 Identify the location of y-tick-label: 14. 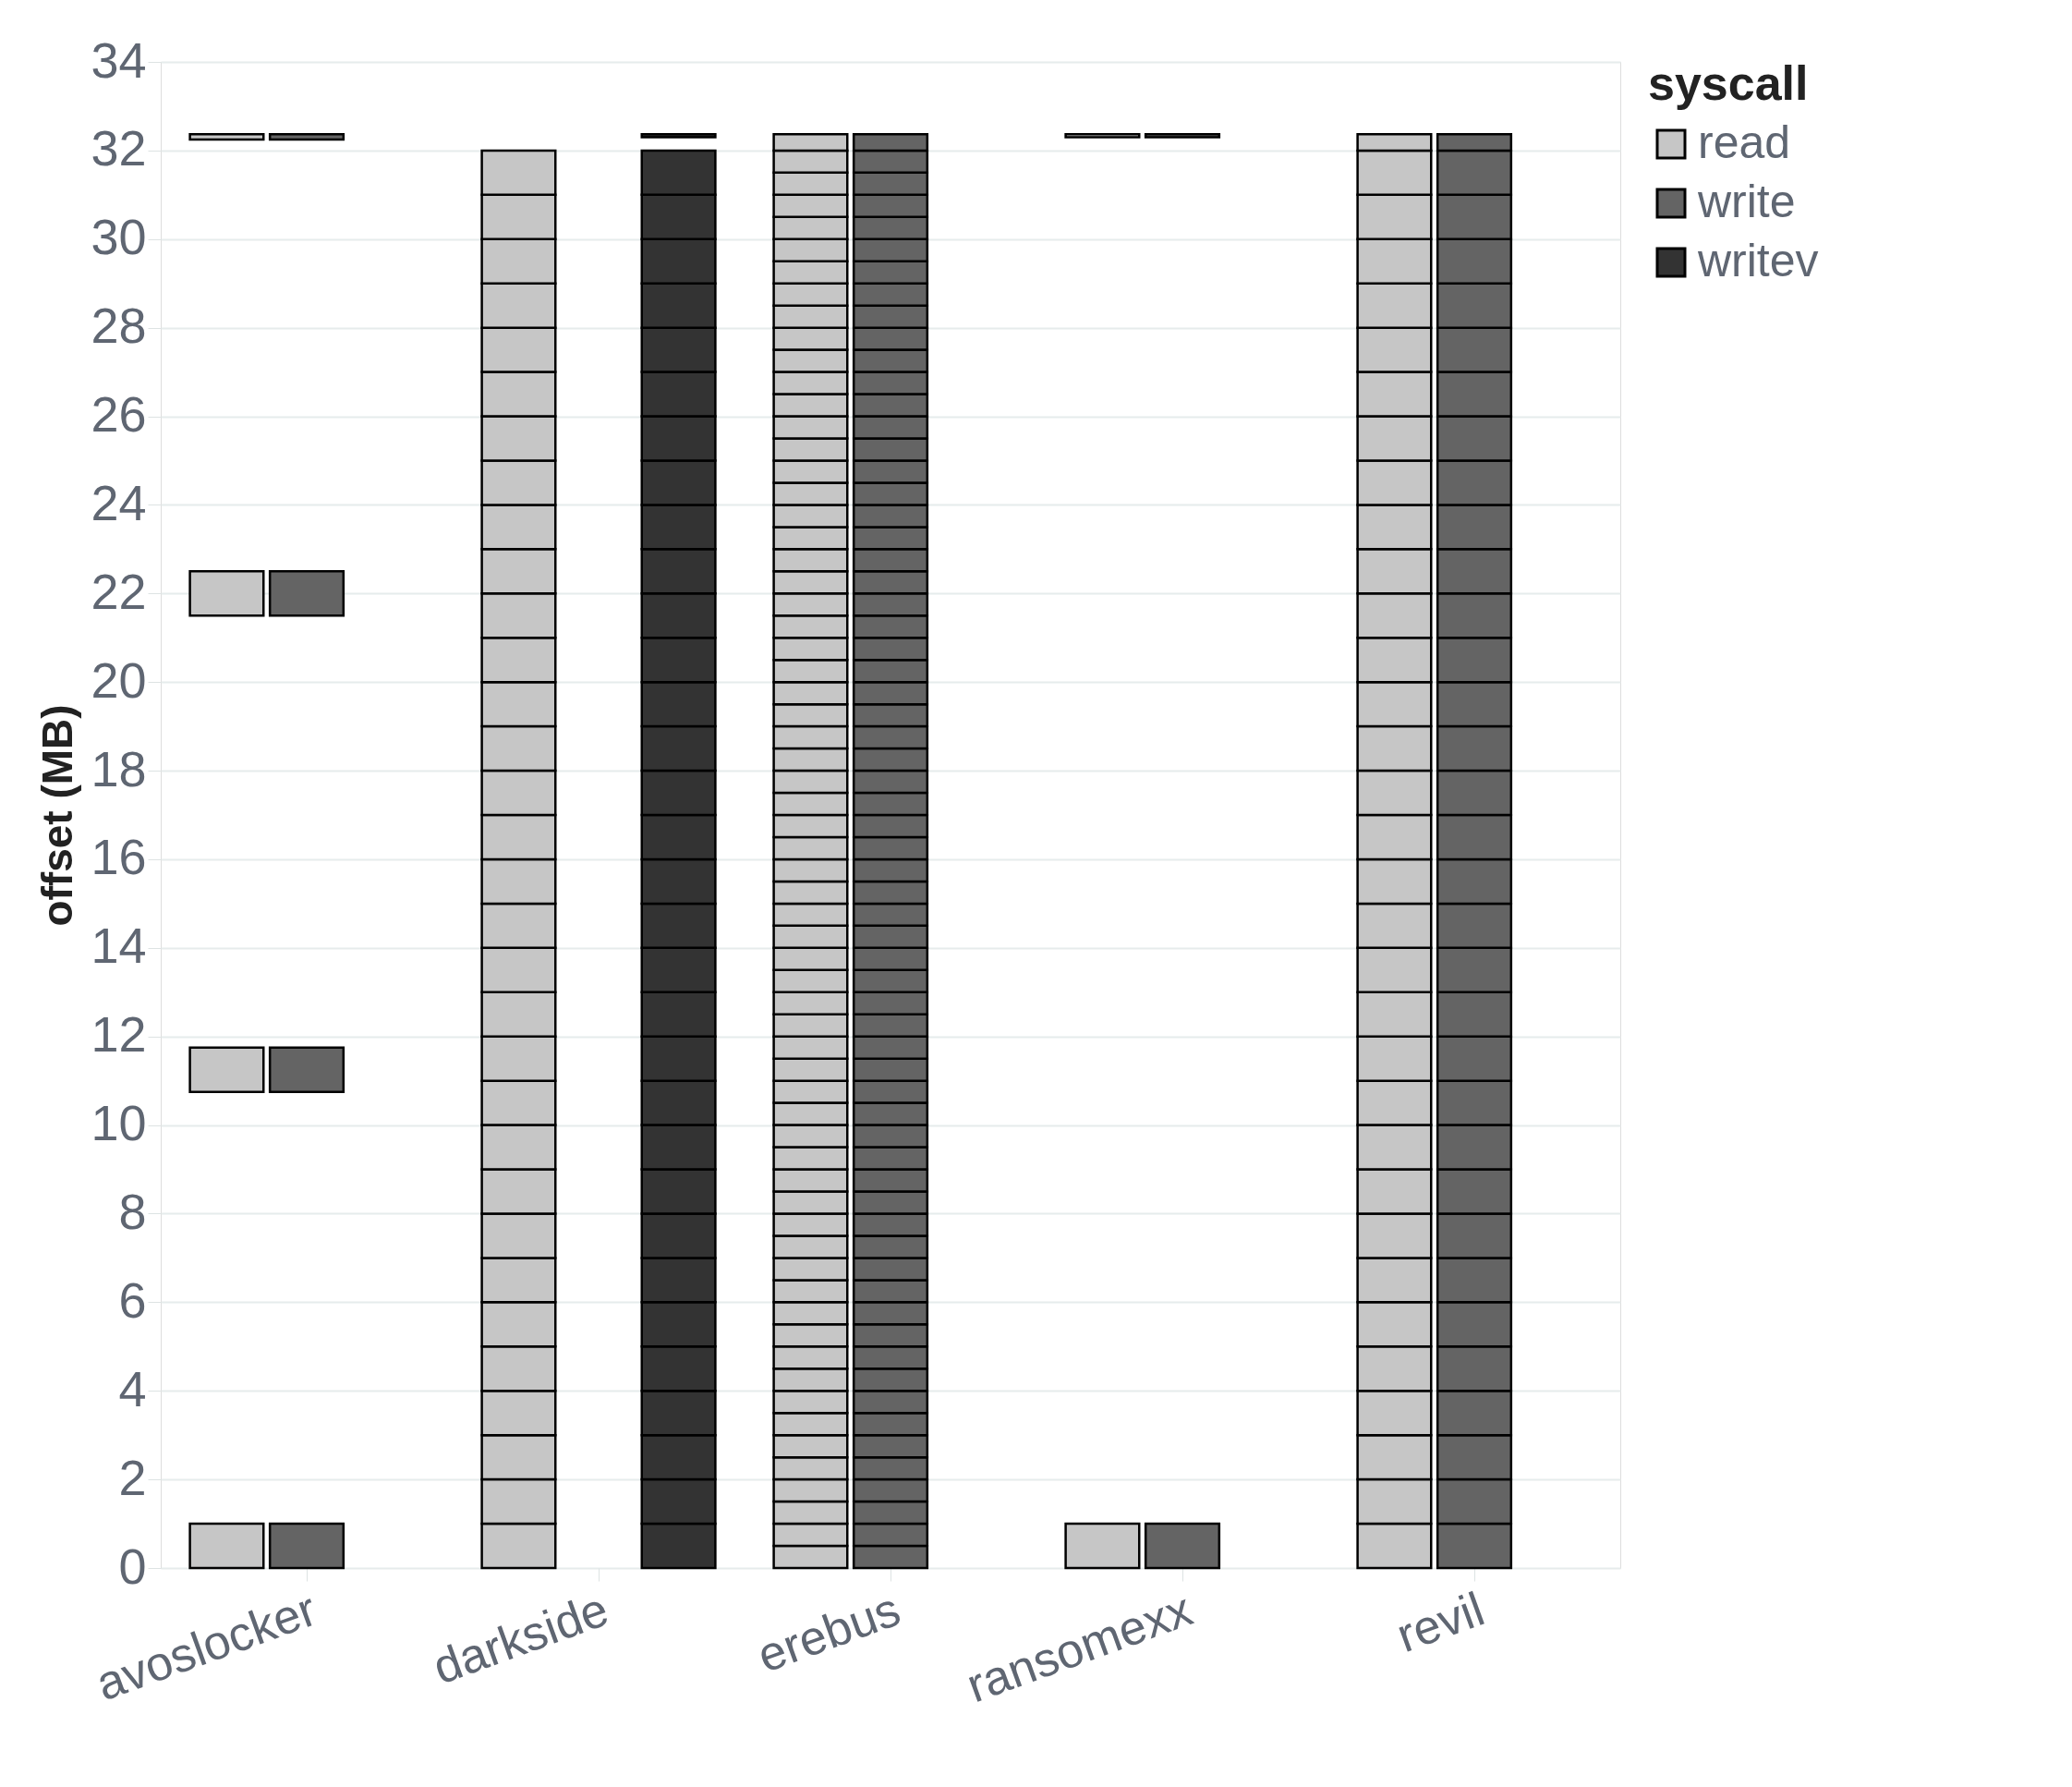
(119, 946).